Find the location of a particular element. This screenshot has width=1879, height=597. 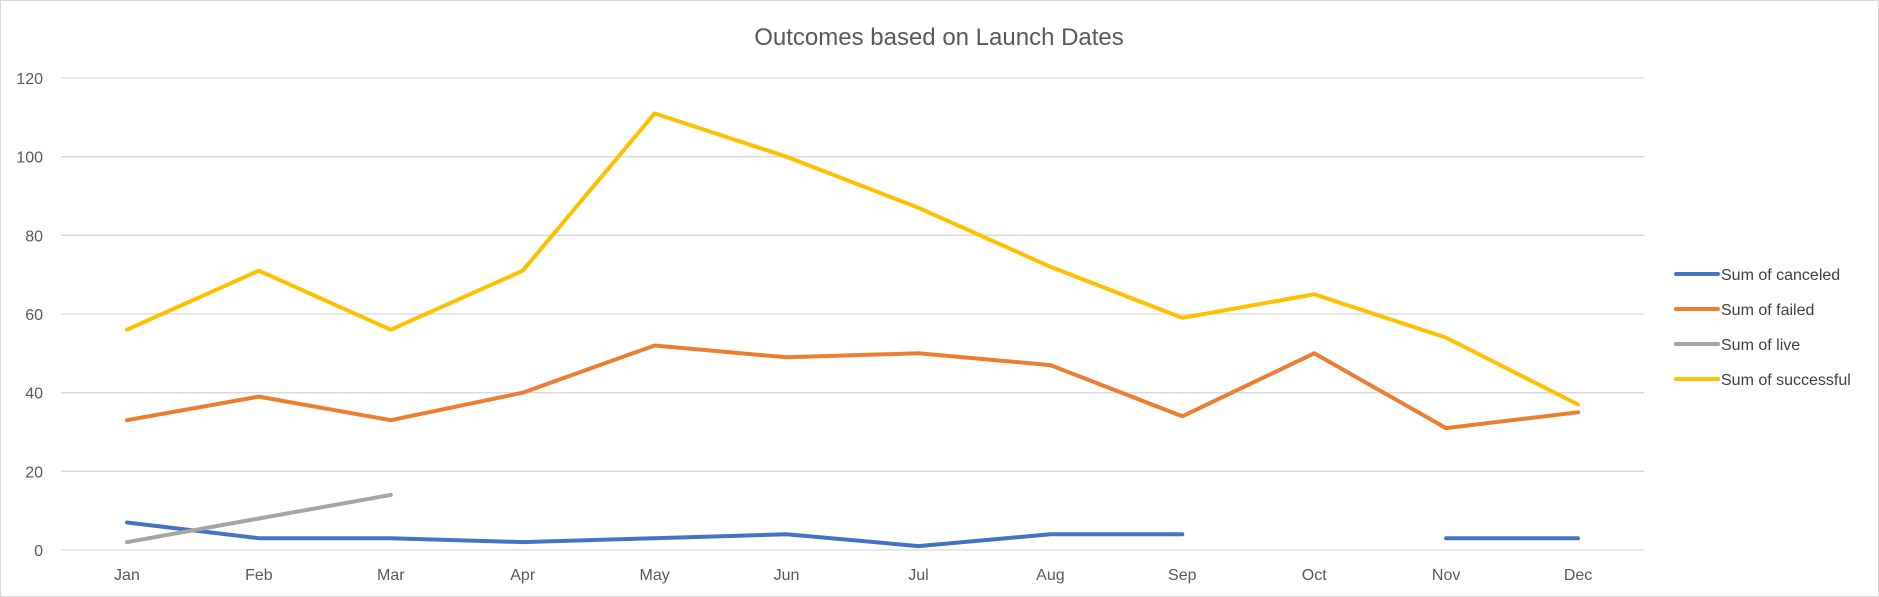

x-tick-label: Jul is located at coordinates (918, 575).